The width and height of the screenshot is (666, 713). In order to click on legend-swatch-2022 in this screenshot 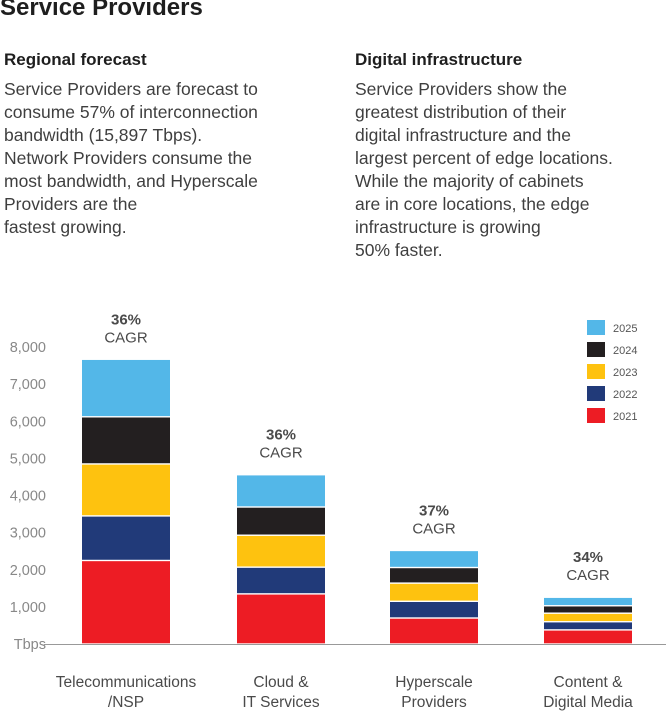, I will do `click(596, 393)`.